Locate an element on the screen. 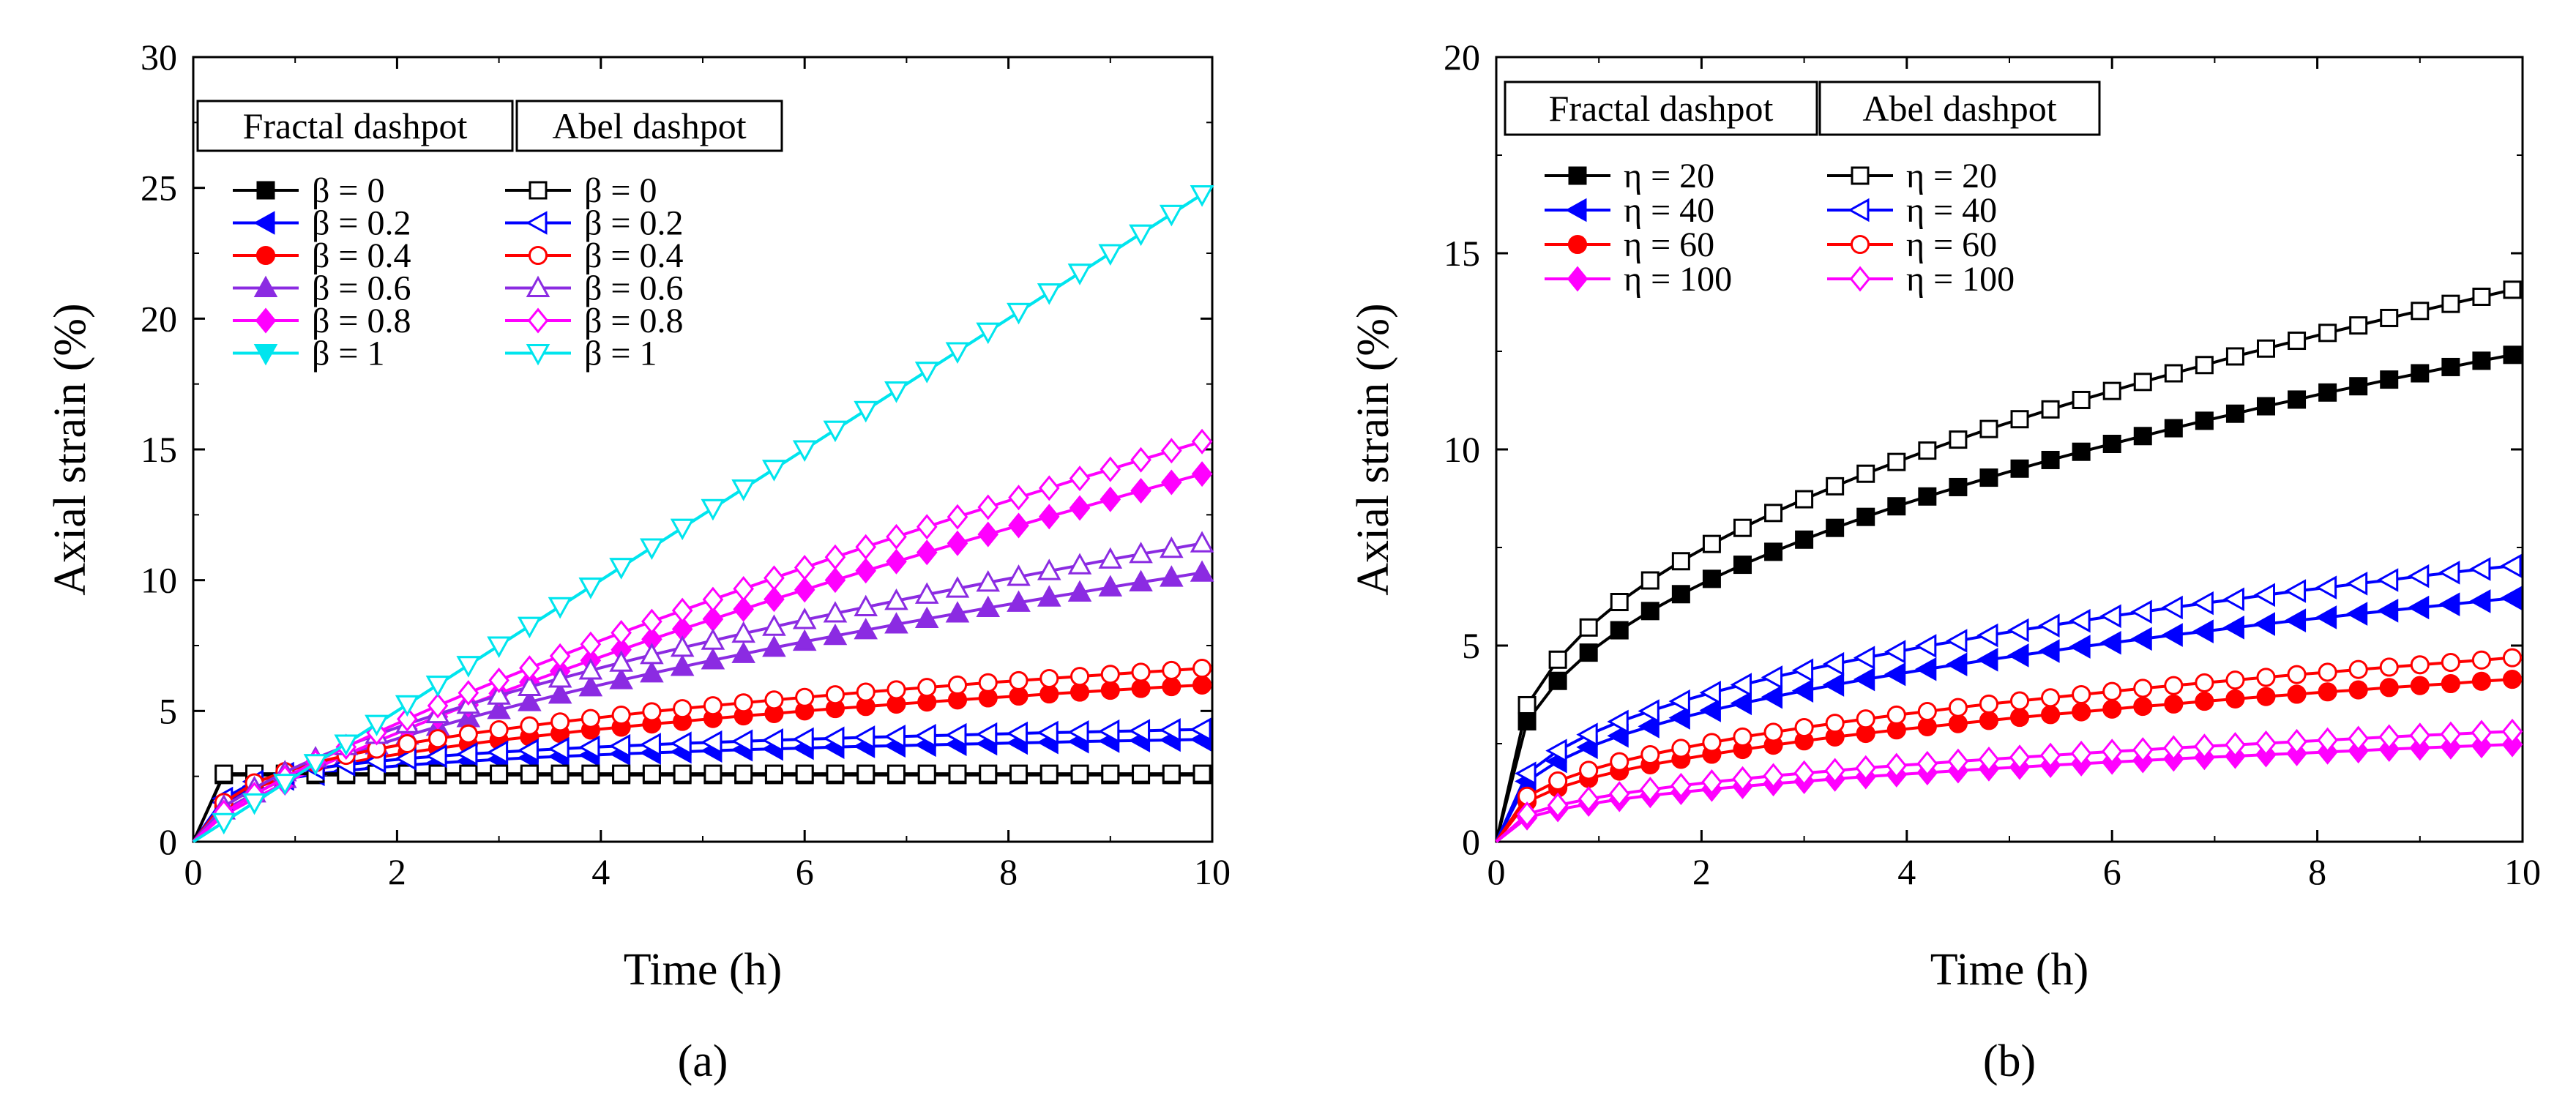 This screenshot has width=2576, height=1114. x-tick-label: 4 is located at coordinates (600, 871).